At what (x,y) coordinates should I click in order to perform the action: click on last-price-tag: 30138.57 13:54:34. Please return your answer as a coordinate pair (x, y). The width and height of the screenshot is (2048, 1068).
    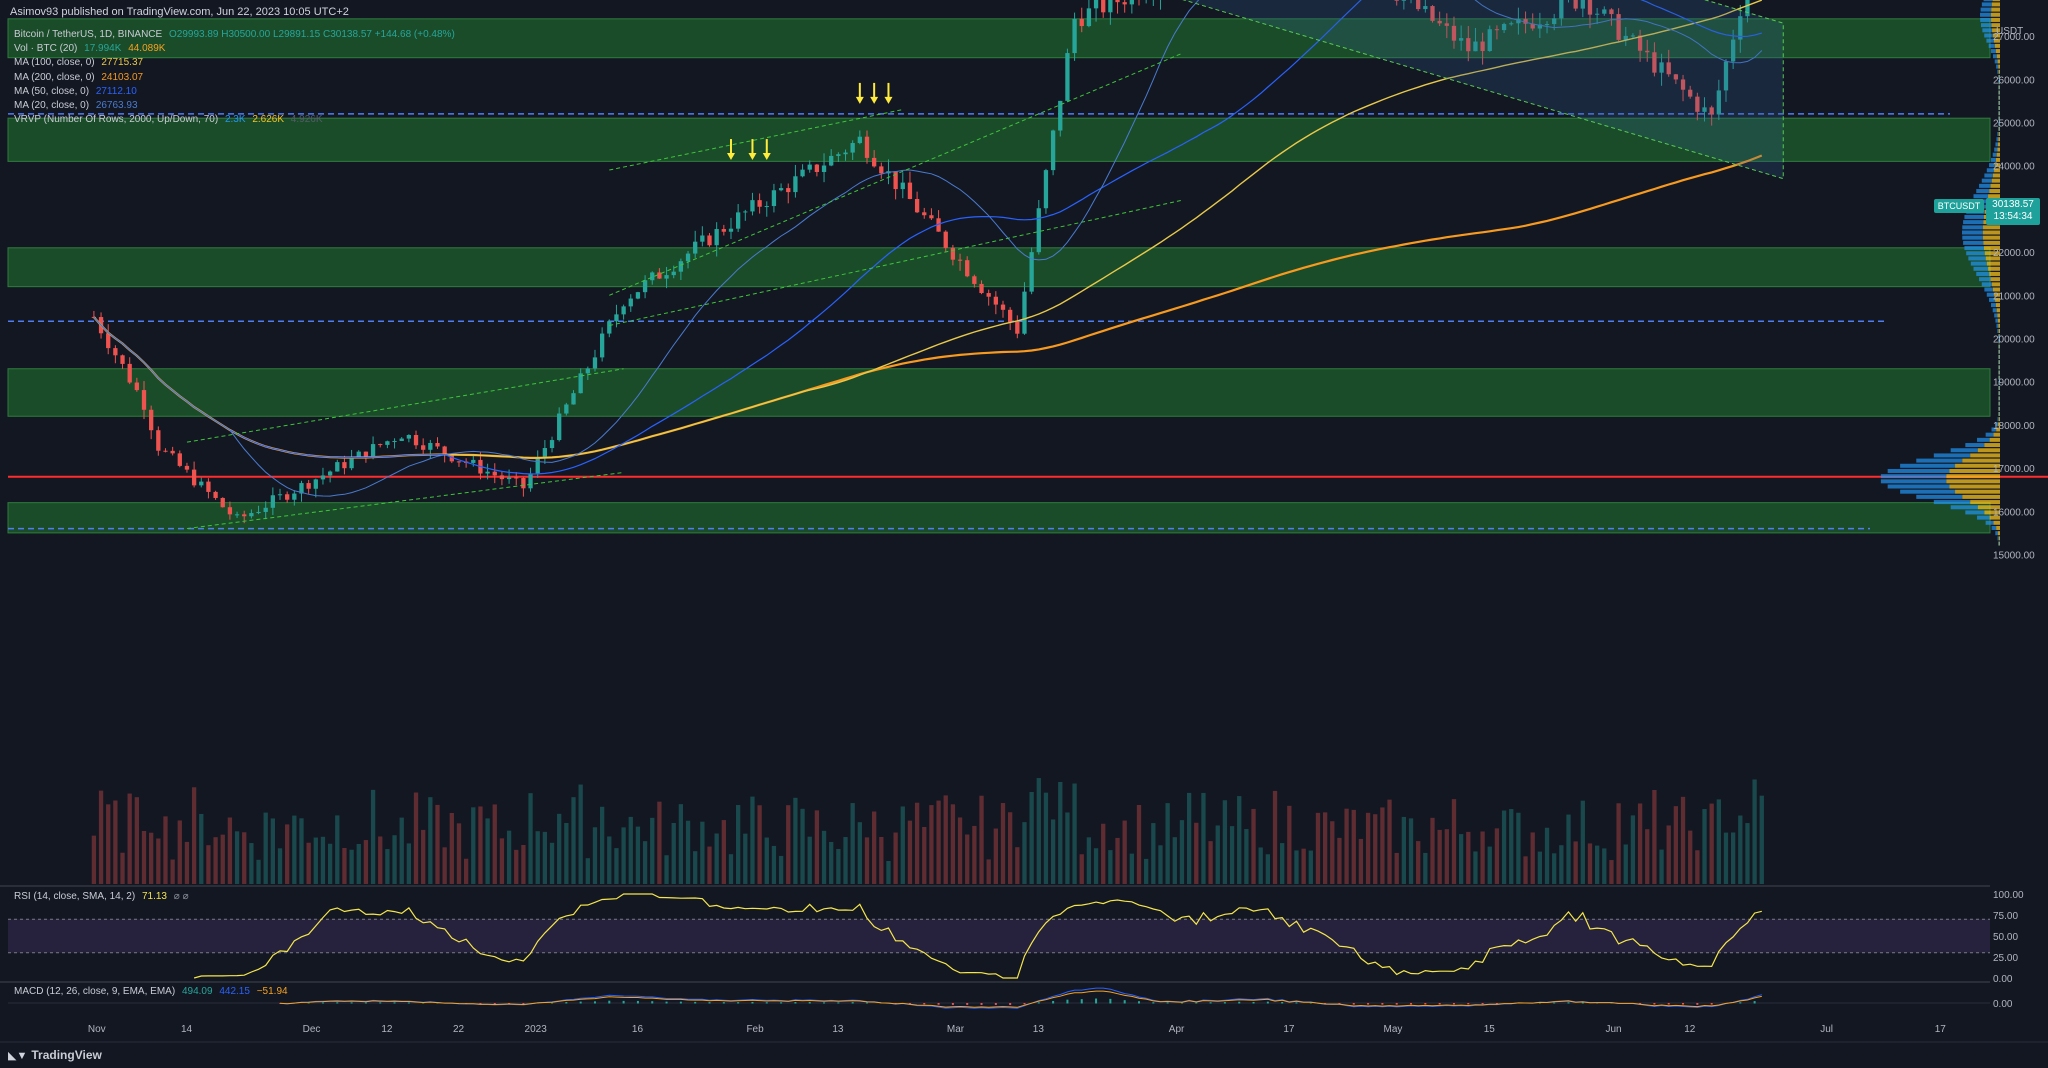
    Looking at the image, I should click on (2013, 211).